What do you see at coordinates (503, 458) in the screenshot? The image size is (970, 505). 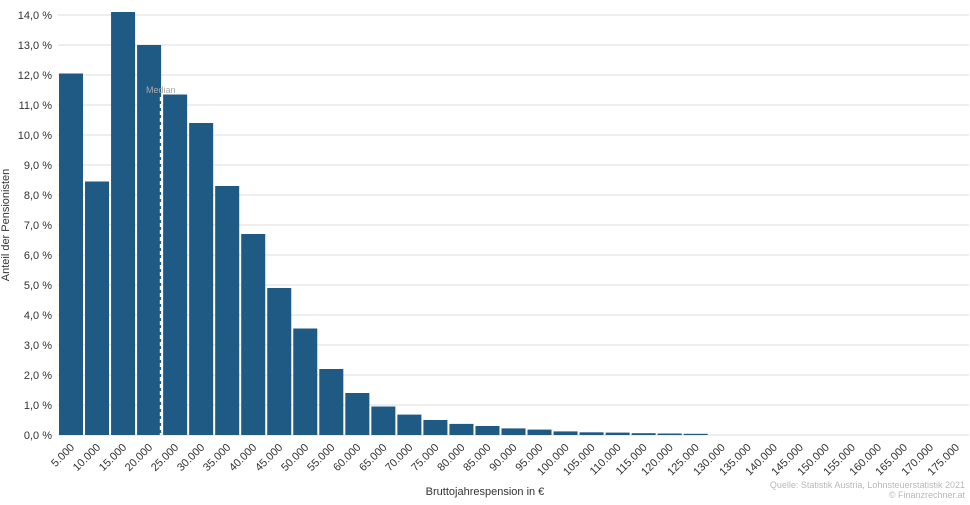 I see `x-tick-label: 90.000` at bounding box center [503, 458].